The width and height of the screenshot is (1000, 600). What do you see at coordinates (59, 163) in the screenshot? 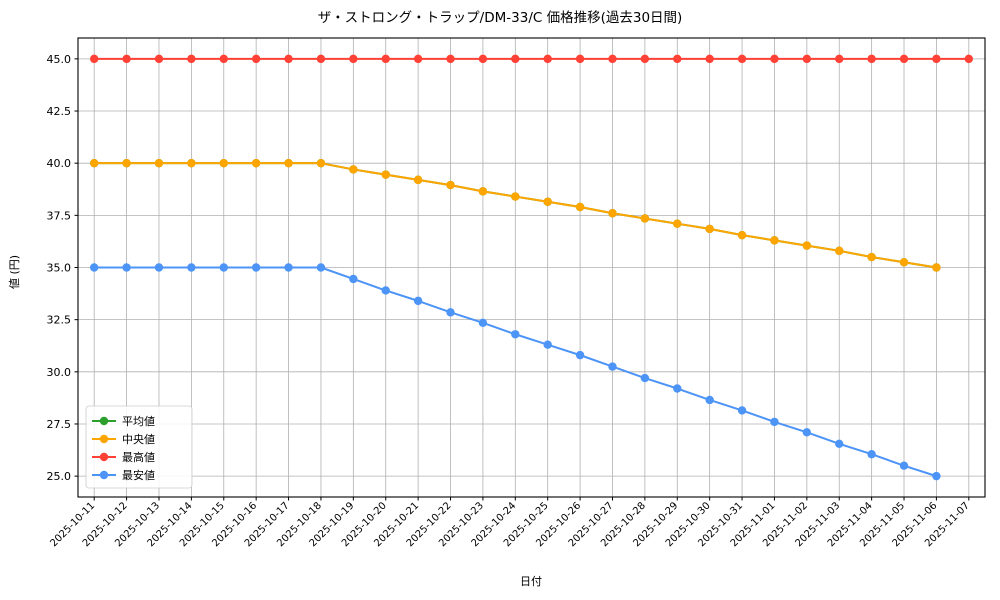
I see `y-tick-label: 40.0` at bounding box center [59, 163].